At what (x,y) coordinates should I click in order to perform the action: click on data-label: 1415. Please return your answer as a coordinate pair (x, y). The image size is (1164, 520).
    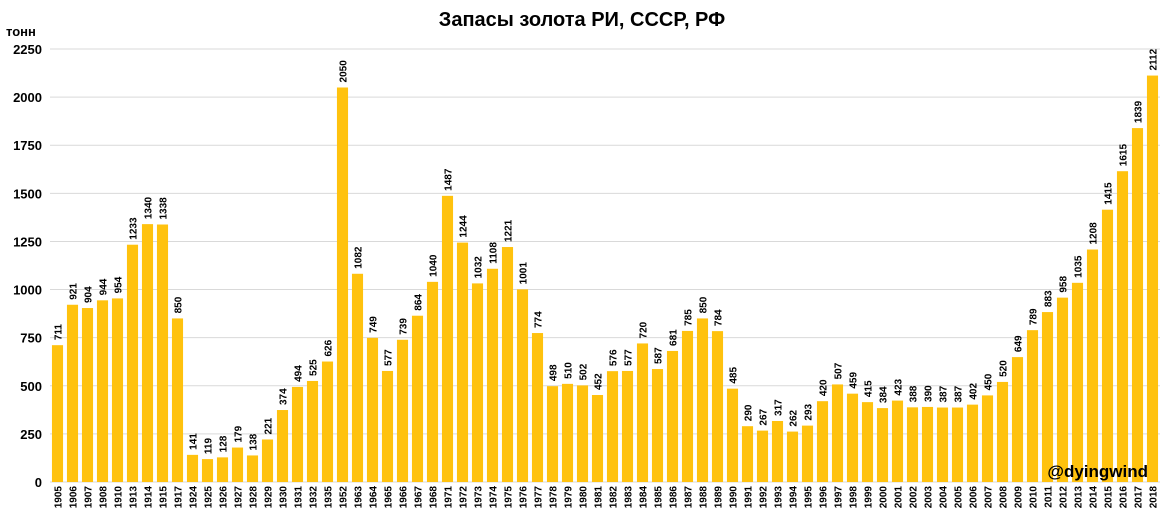
    Looking at the image, I should click on (1109, 193).